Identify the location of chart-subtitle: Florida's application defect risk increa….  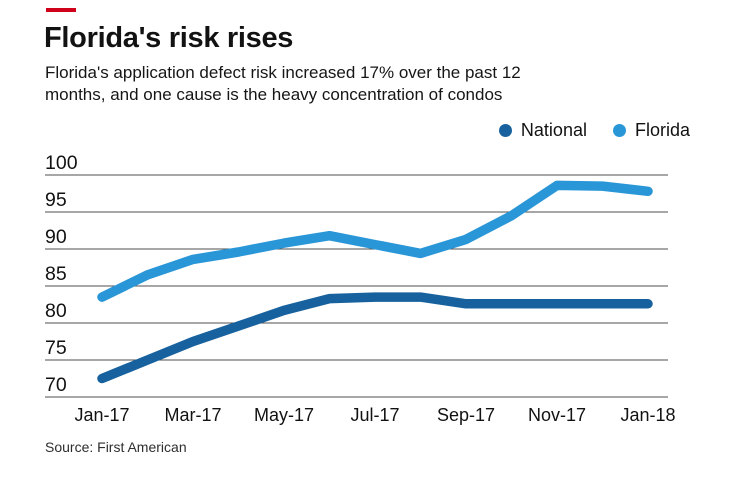
(283, 84).